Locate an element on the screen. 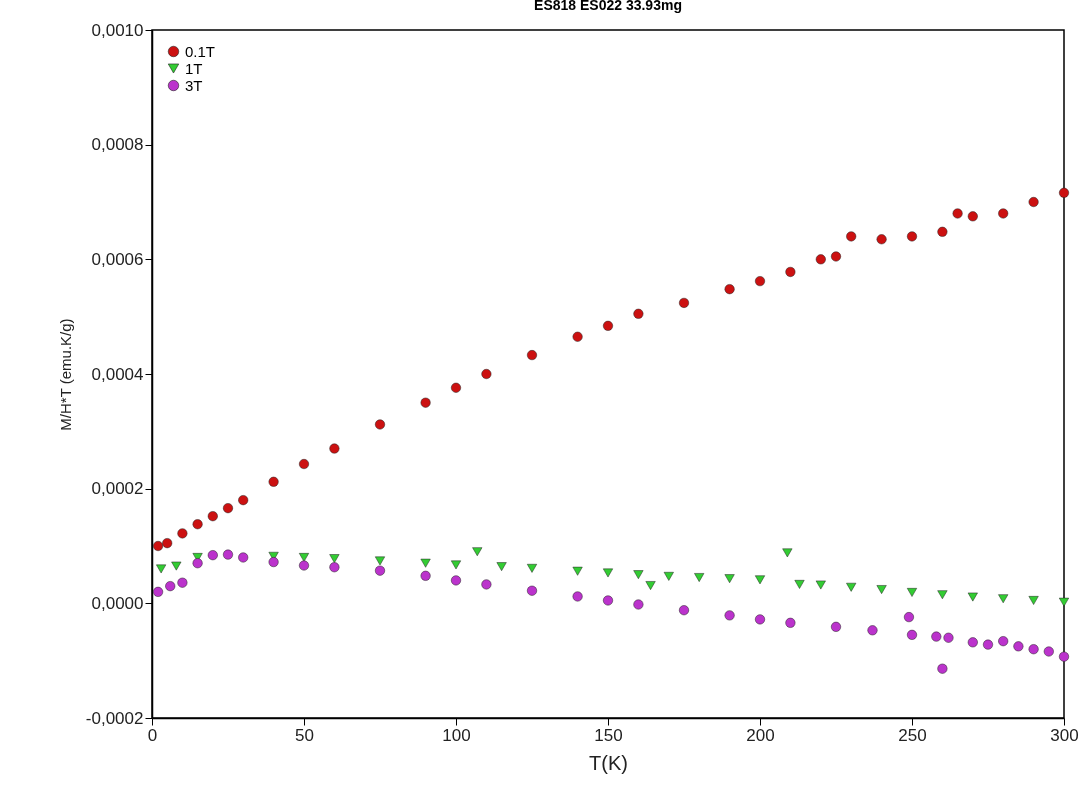 The width and height of the screenshot is (1084, 809). x-tick-label: 0 is located at coordinates (152, 735).